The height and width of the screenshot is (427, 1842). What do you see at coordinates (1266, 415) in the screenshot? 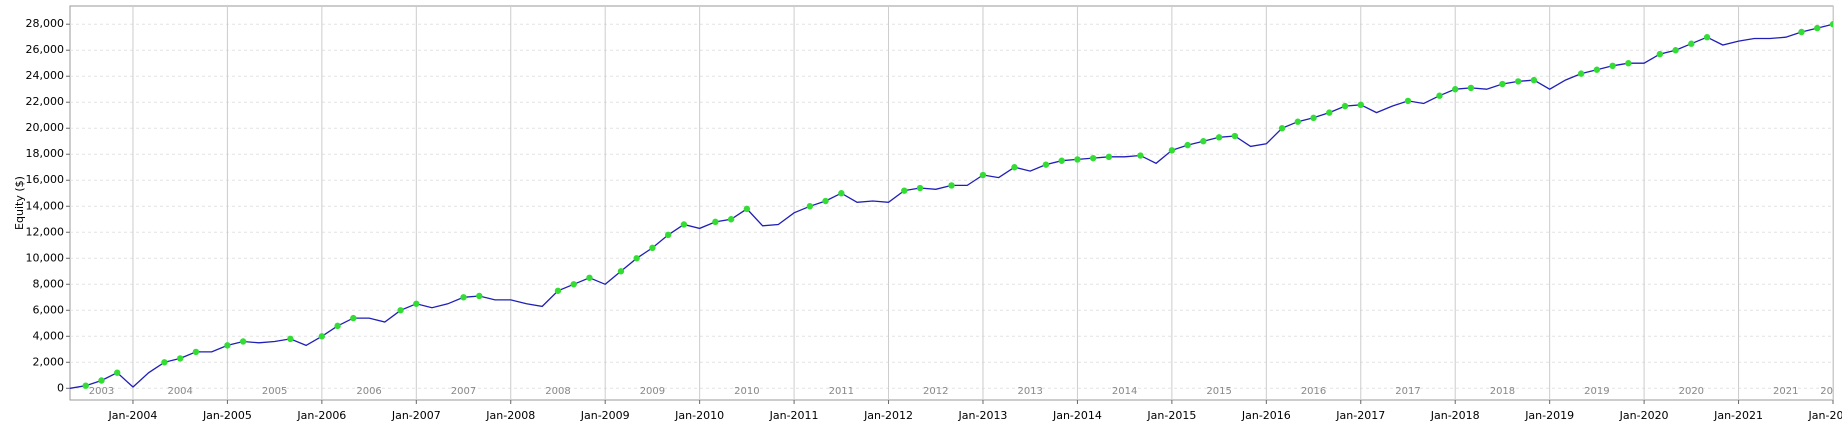
I see `x-tick-label: Jan-2016` at bounding box center [1266, 415].